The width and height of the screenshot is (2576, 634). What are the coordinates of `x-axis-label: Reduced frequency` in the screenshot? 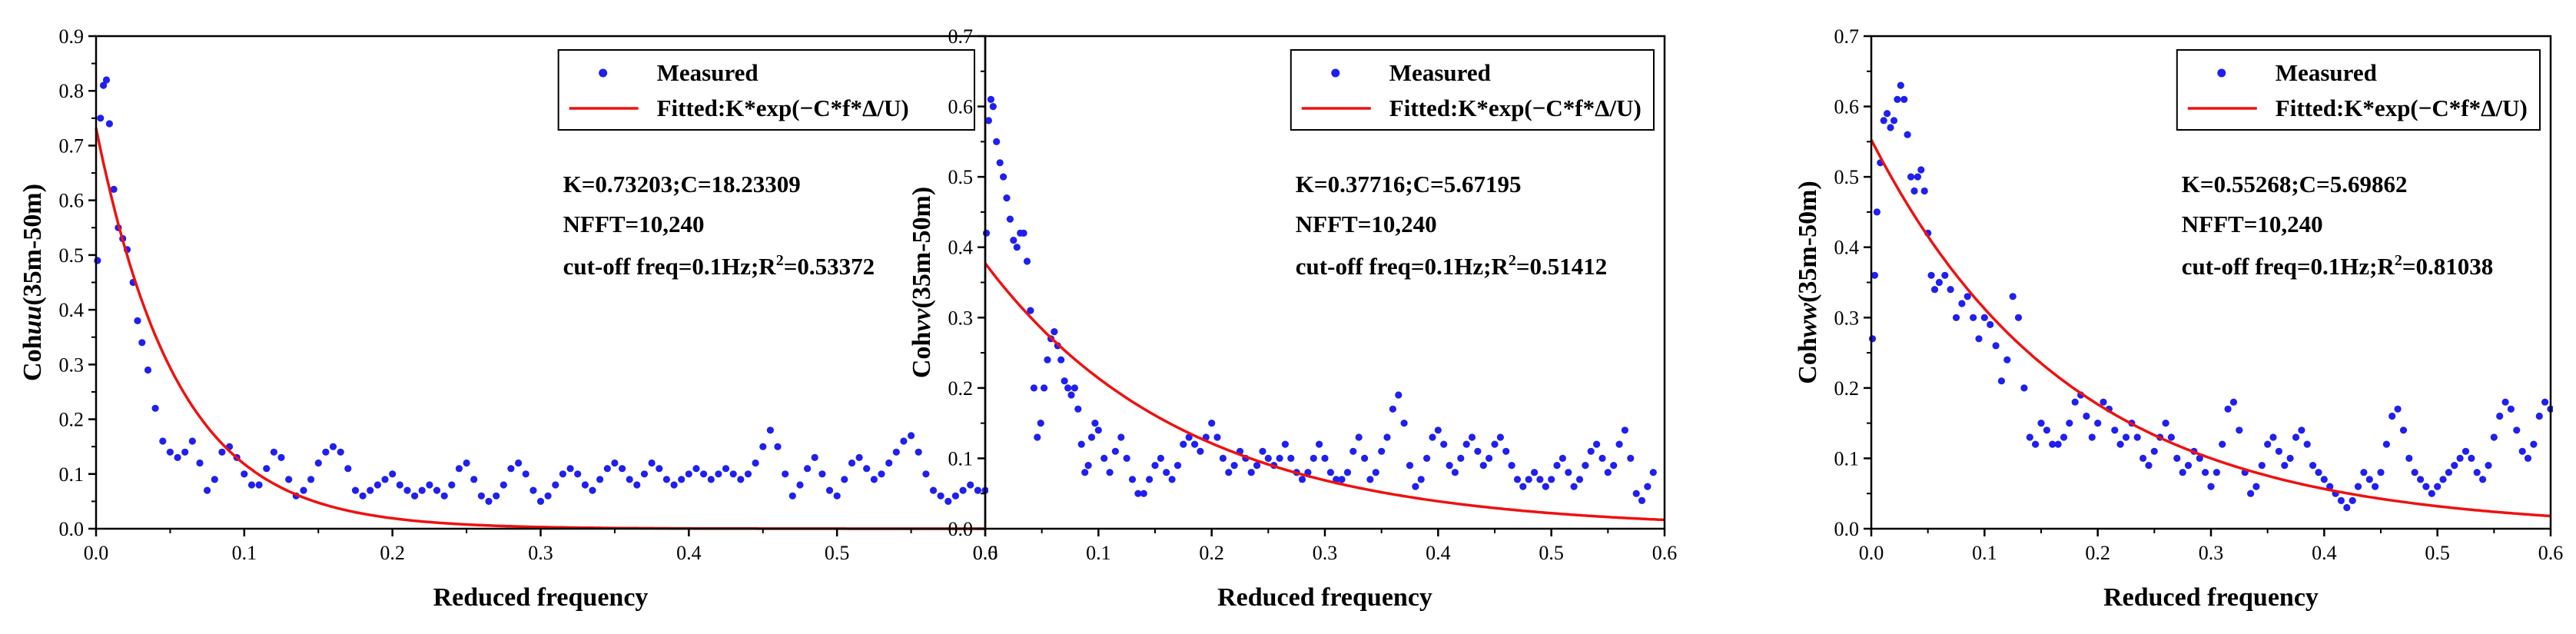 It's located at (1324, 597).